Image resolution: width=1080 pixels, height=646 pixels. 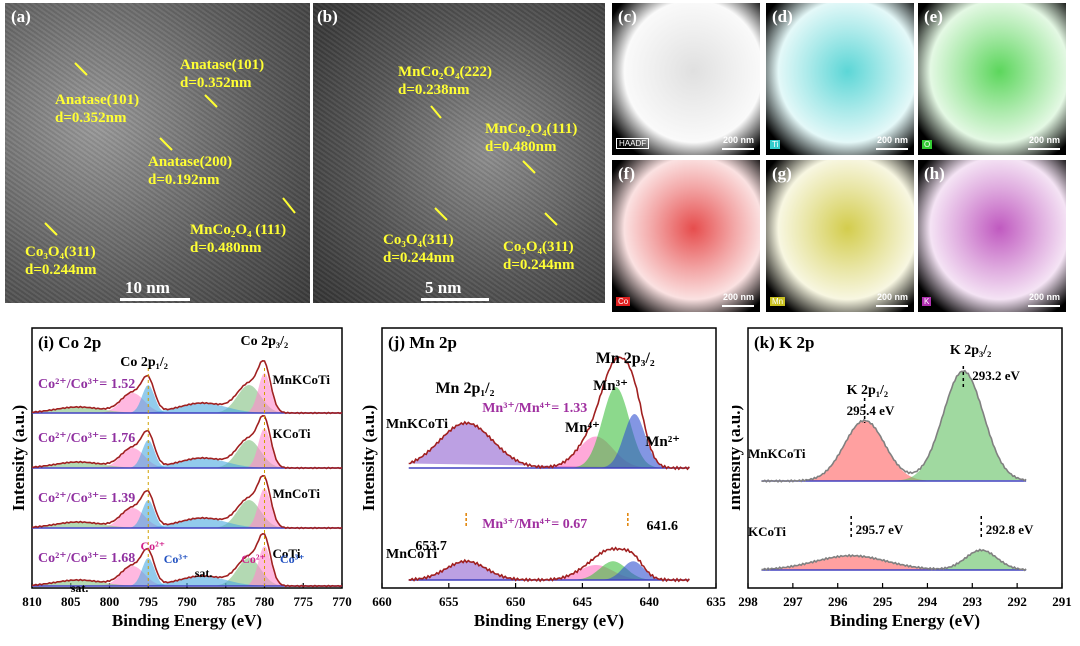 What do you see at coordinates (86, 558) in the screenshot?
I see `co2p-ratio-label: Co²⁺/Co³⁺= 1.68` at bounding box center [86, 558].